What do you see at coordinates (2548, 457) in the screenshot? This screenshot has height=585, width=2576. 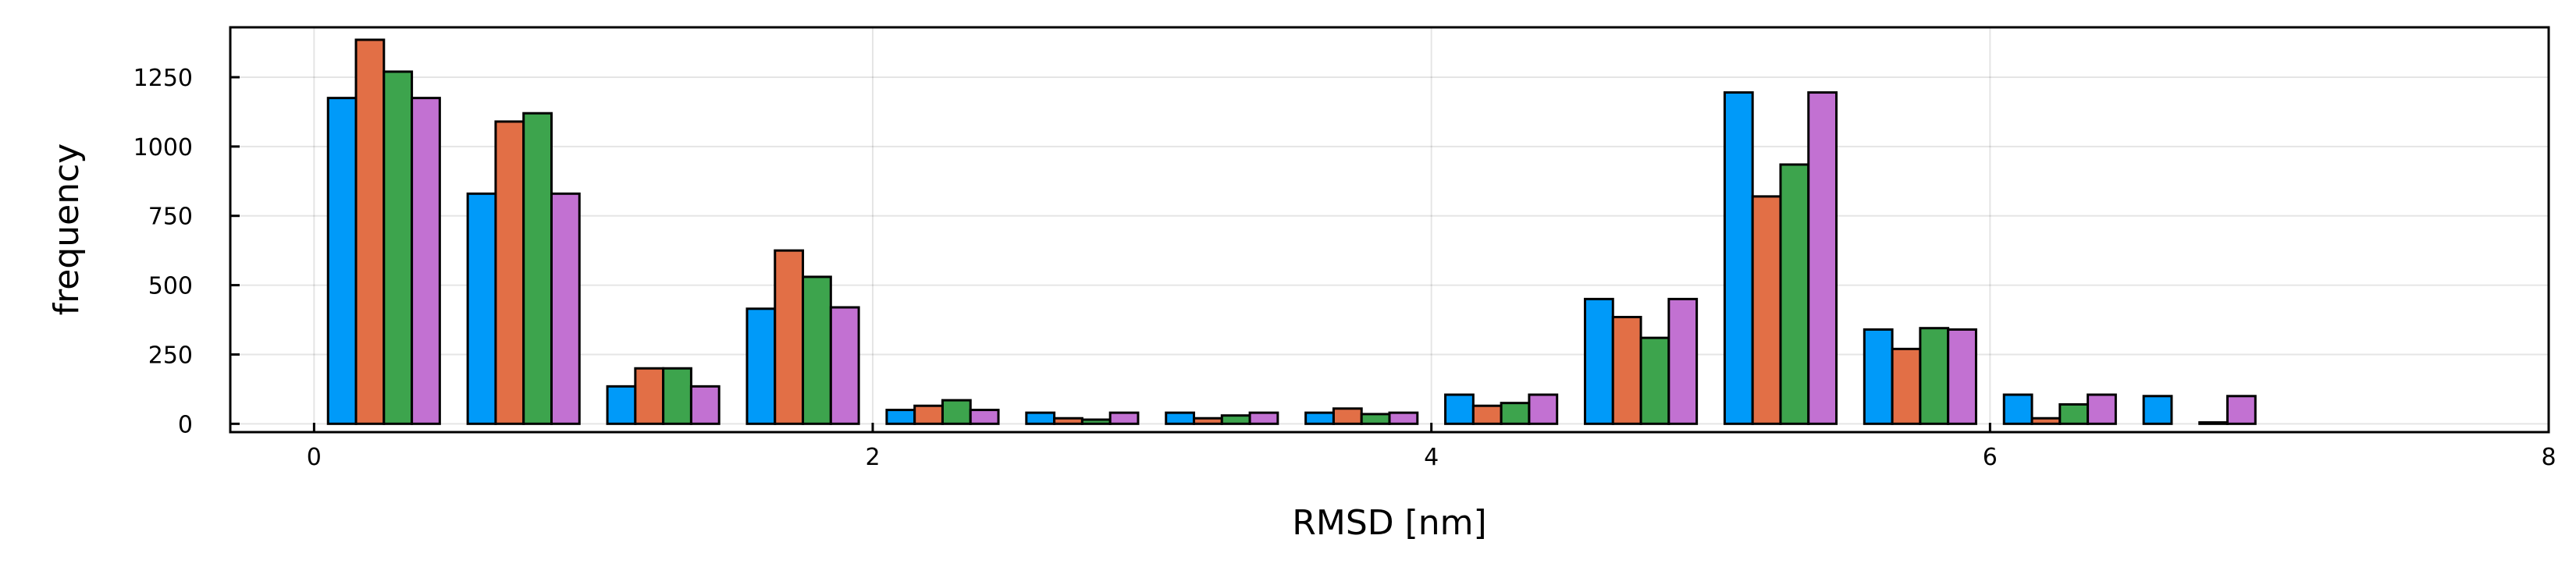 I see `x-tick-label: 8` at bounding box center [2548, 457].